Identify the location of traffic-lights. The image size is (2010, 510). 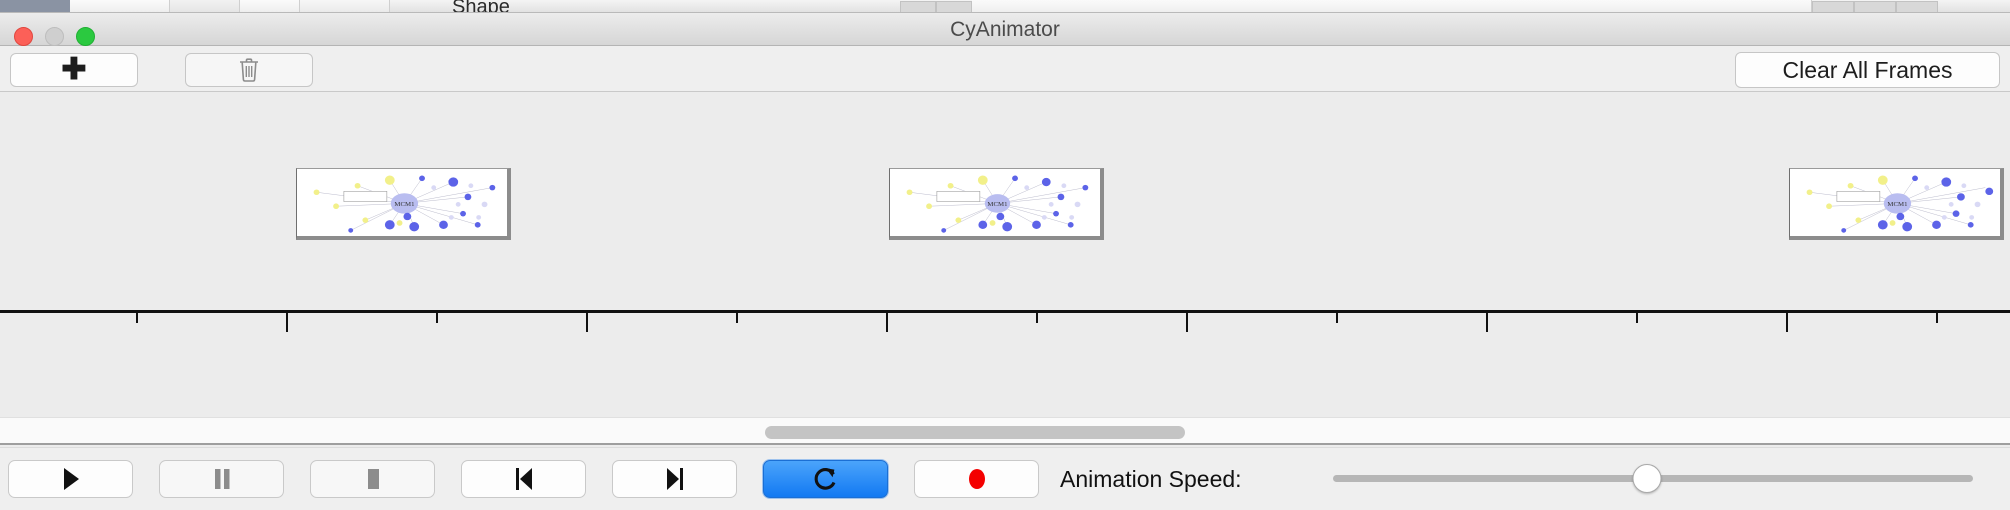
(54, 36).